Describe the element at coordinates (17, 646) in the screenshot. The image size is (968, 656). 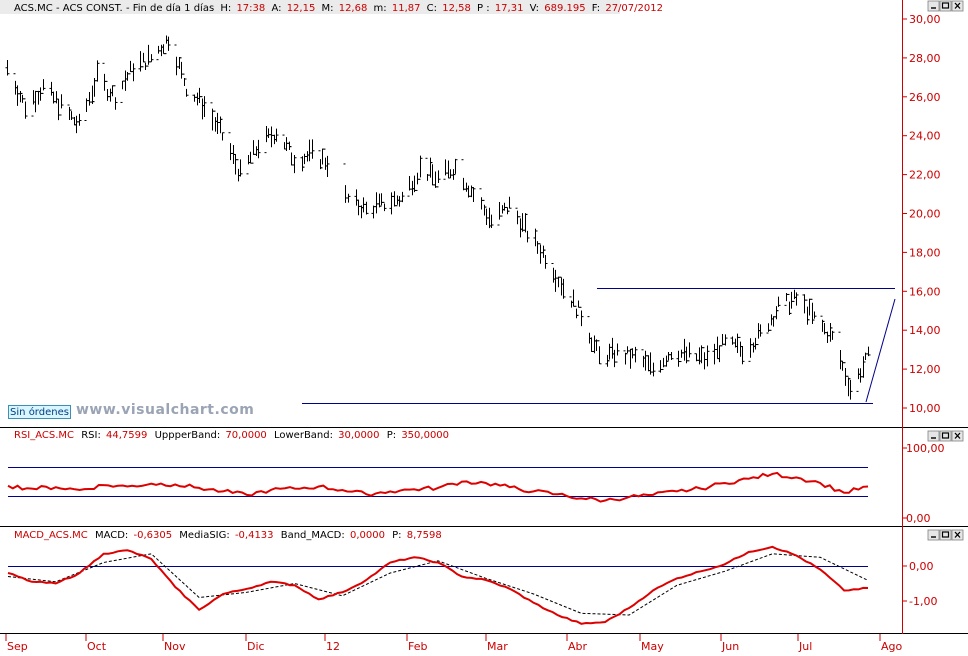
I see `x-tick-label: Sep` at that location.